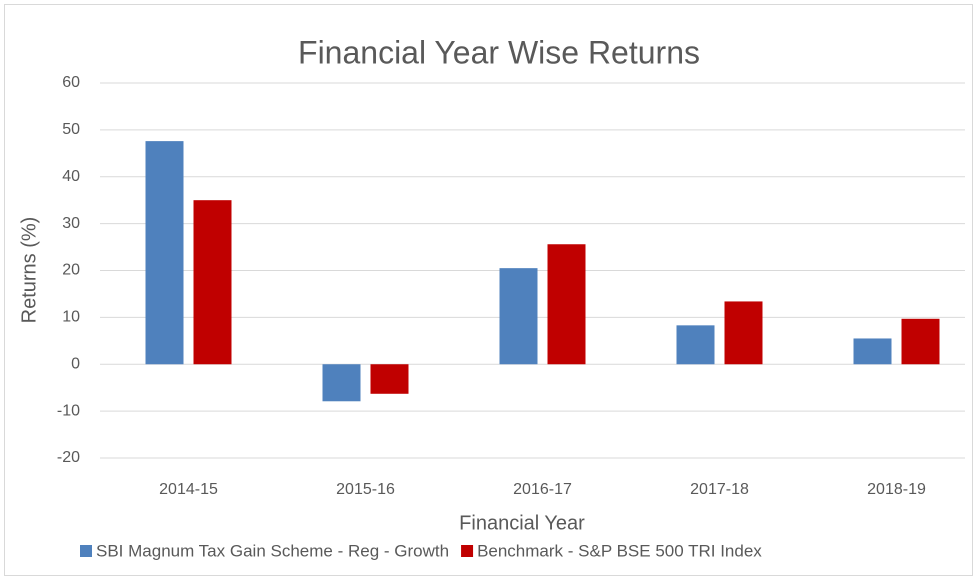 Image resolution: width=977 pixels, height=580 pixels. I want to click on y-tick-label: -20, so click(68, 457).